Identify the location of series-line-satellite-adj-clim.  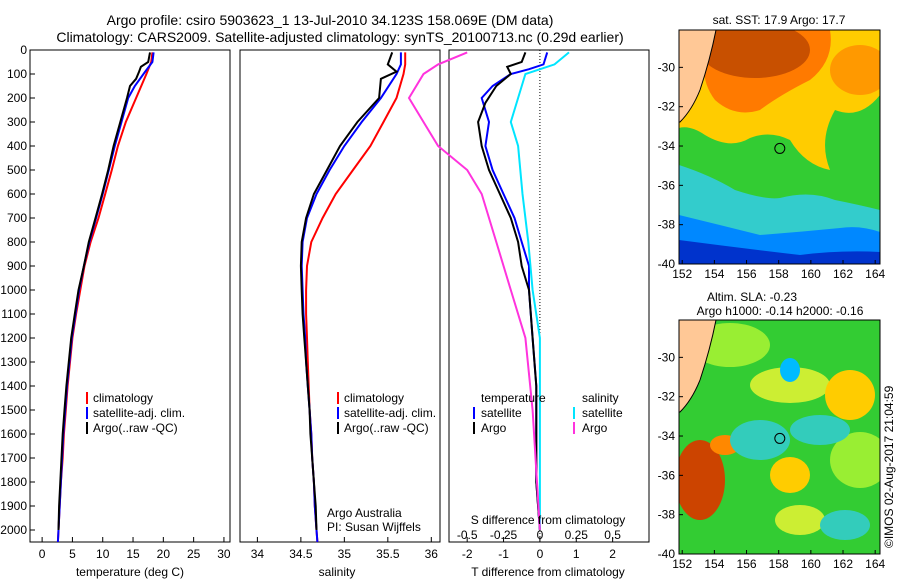
(351, 297).